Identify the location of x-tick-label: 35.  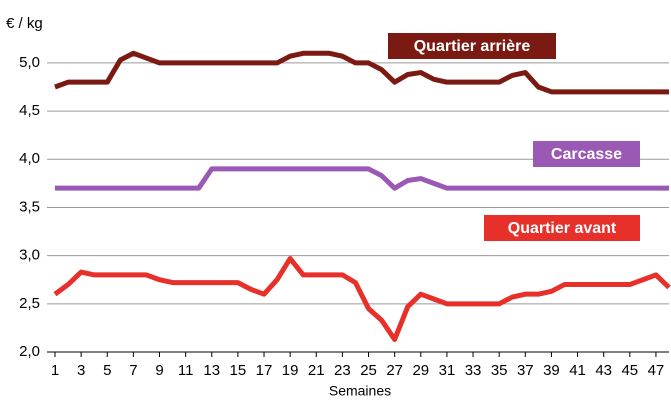
(499, 370).